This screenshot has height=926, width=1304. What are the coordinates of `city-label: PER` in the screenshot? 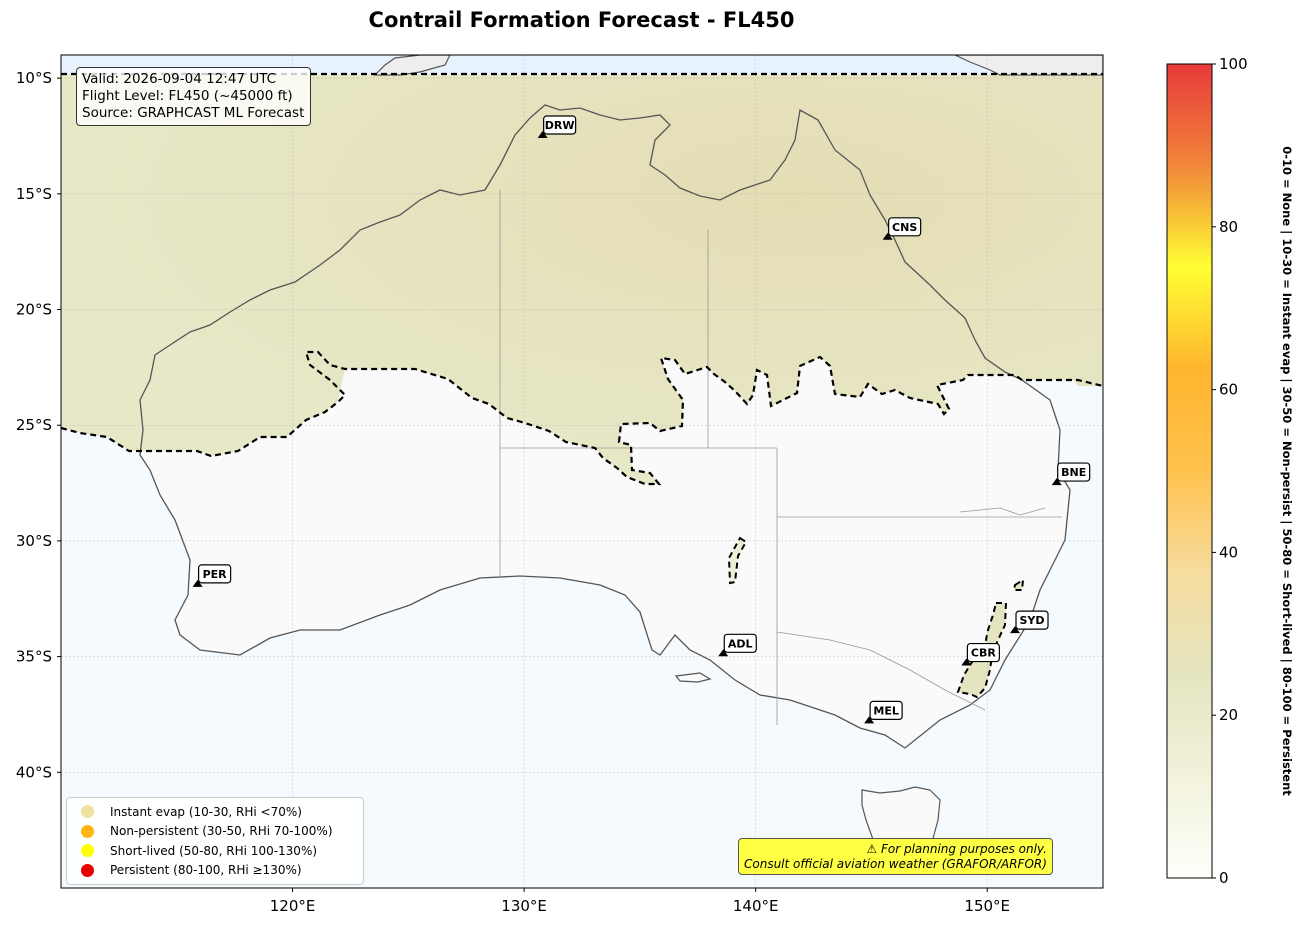 It's located at (215, 574).